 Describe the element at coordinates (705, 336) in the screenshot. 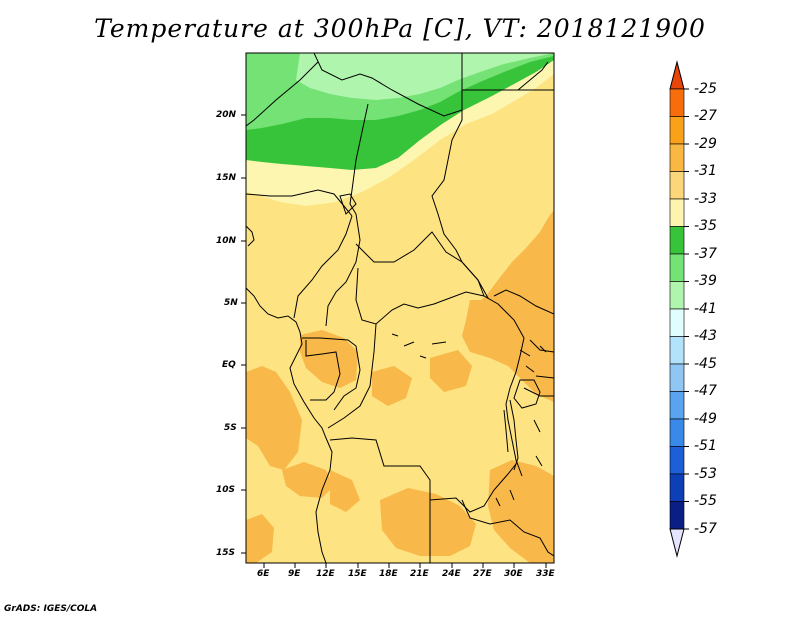

I see `colorbar-label-m43: -43` at that location.